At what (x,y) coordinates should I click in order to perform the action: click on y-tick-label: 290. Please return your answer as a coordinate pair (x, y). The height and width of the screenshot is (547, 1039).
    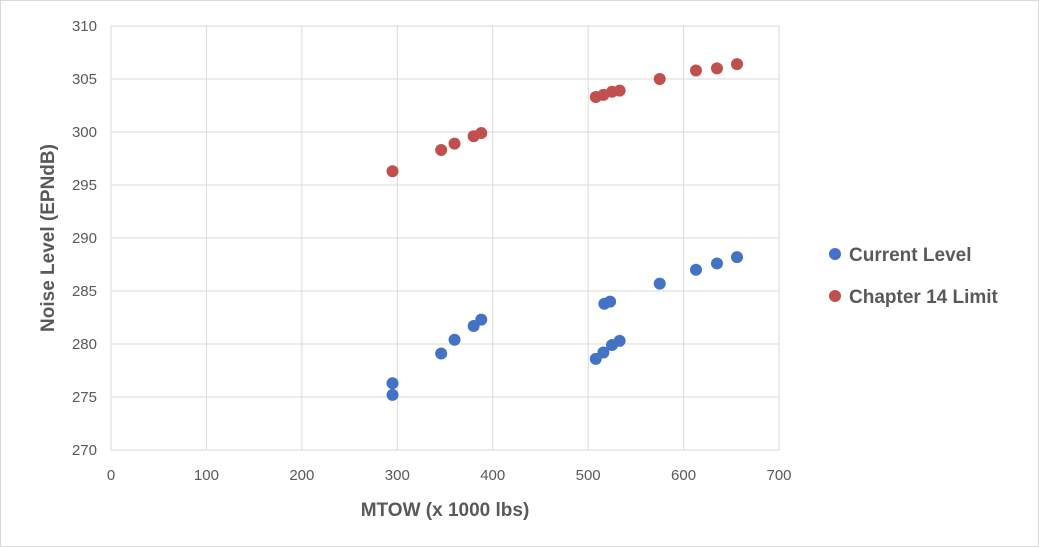
    Looking at the image, I should click on (84, 238).